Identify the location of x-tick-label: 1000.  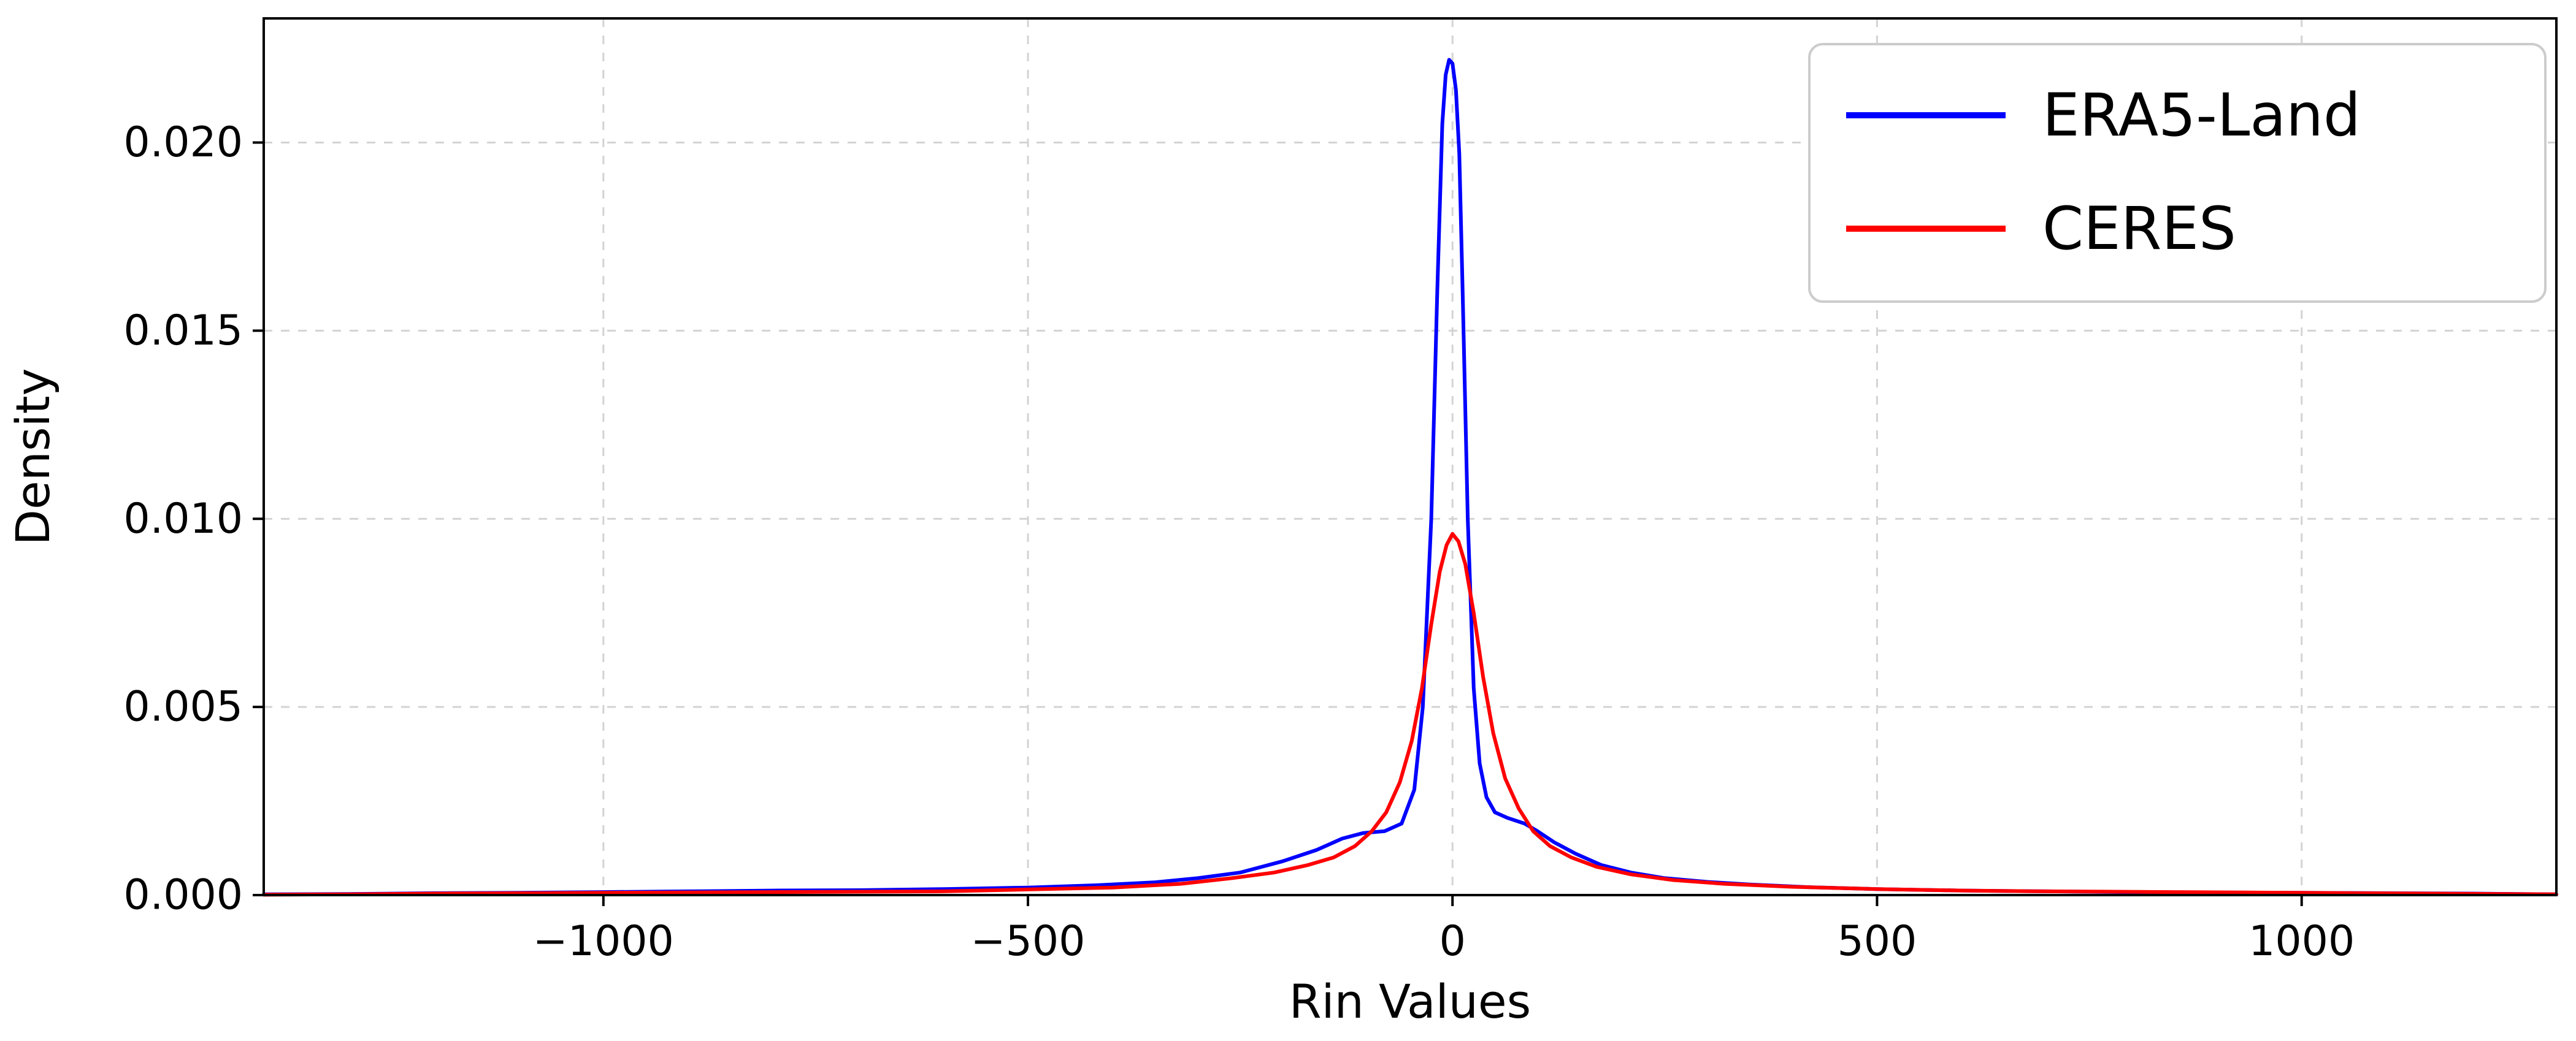
(2301, 942).